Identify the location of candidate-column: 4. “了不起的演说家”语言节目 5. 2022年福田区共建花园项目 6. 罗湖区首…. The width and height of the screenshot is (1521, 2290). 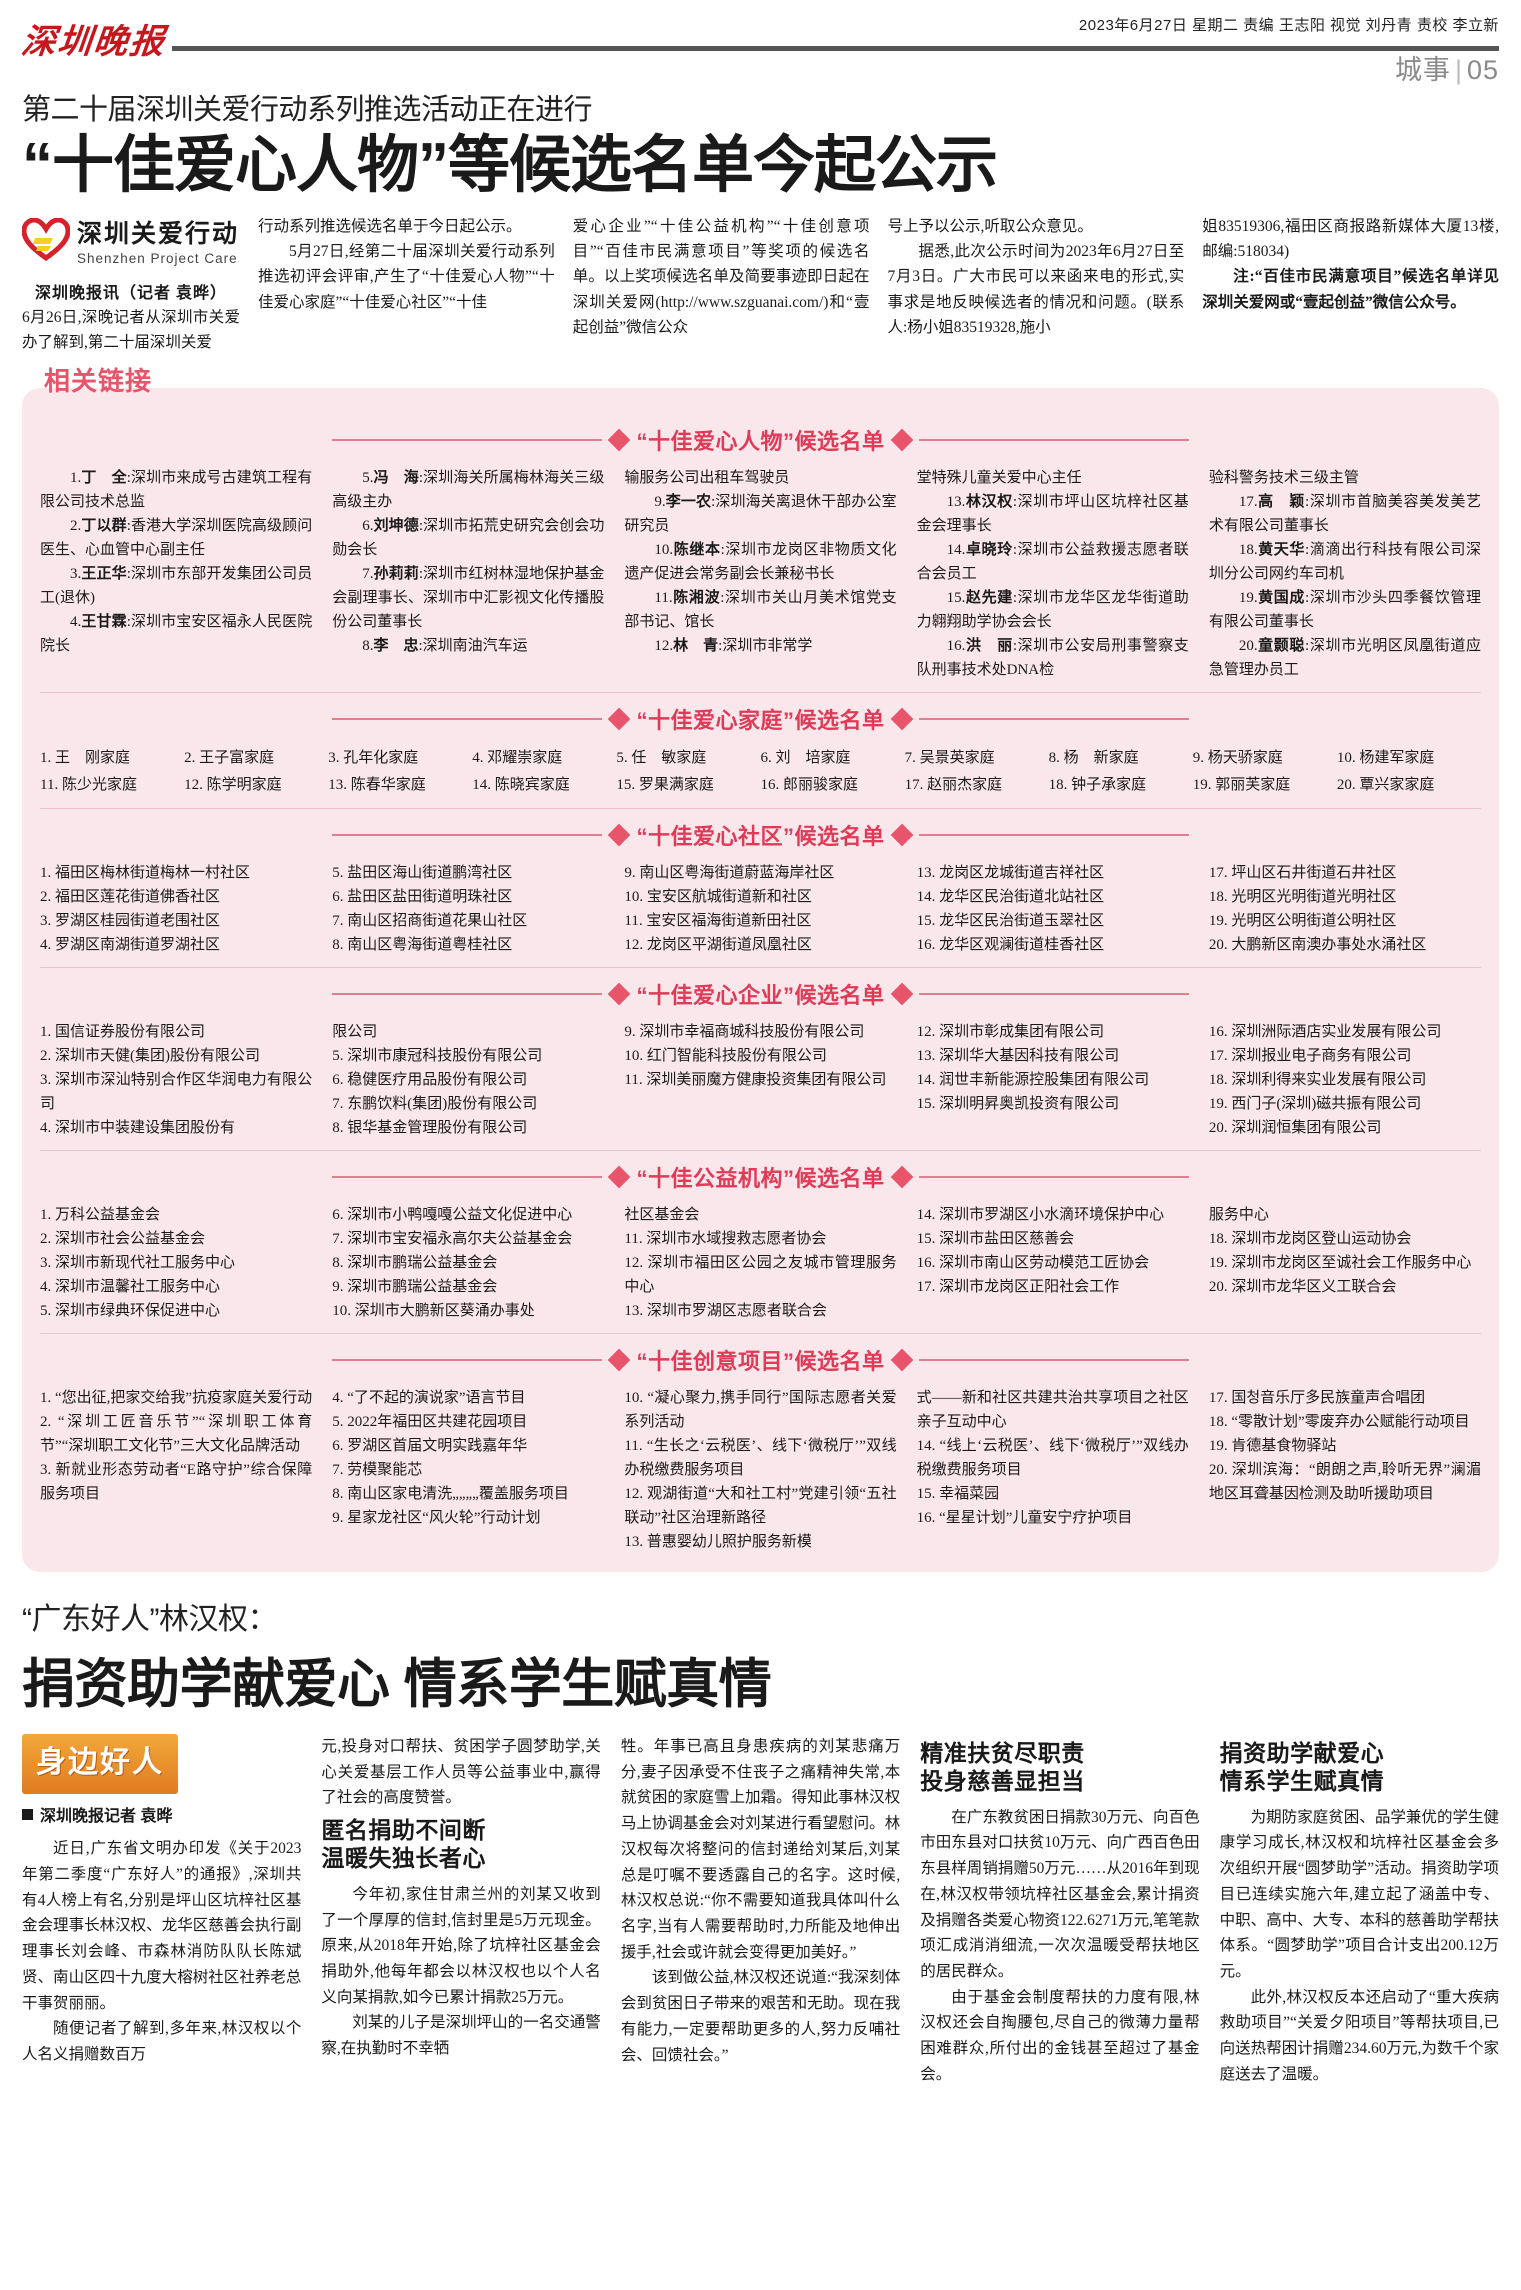
(468, 1470).